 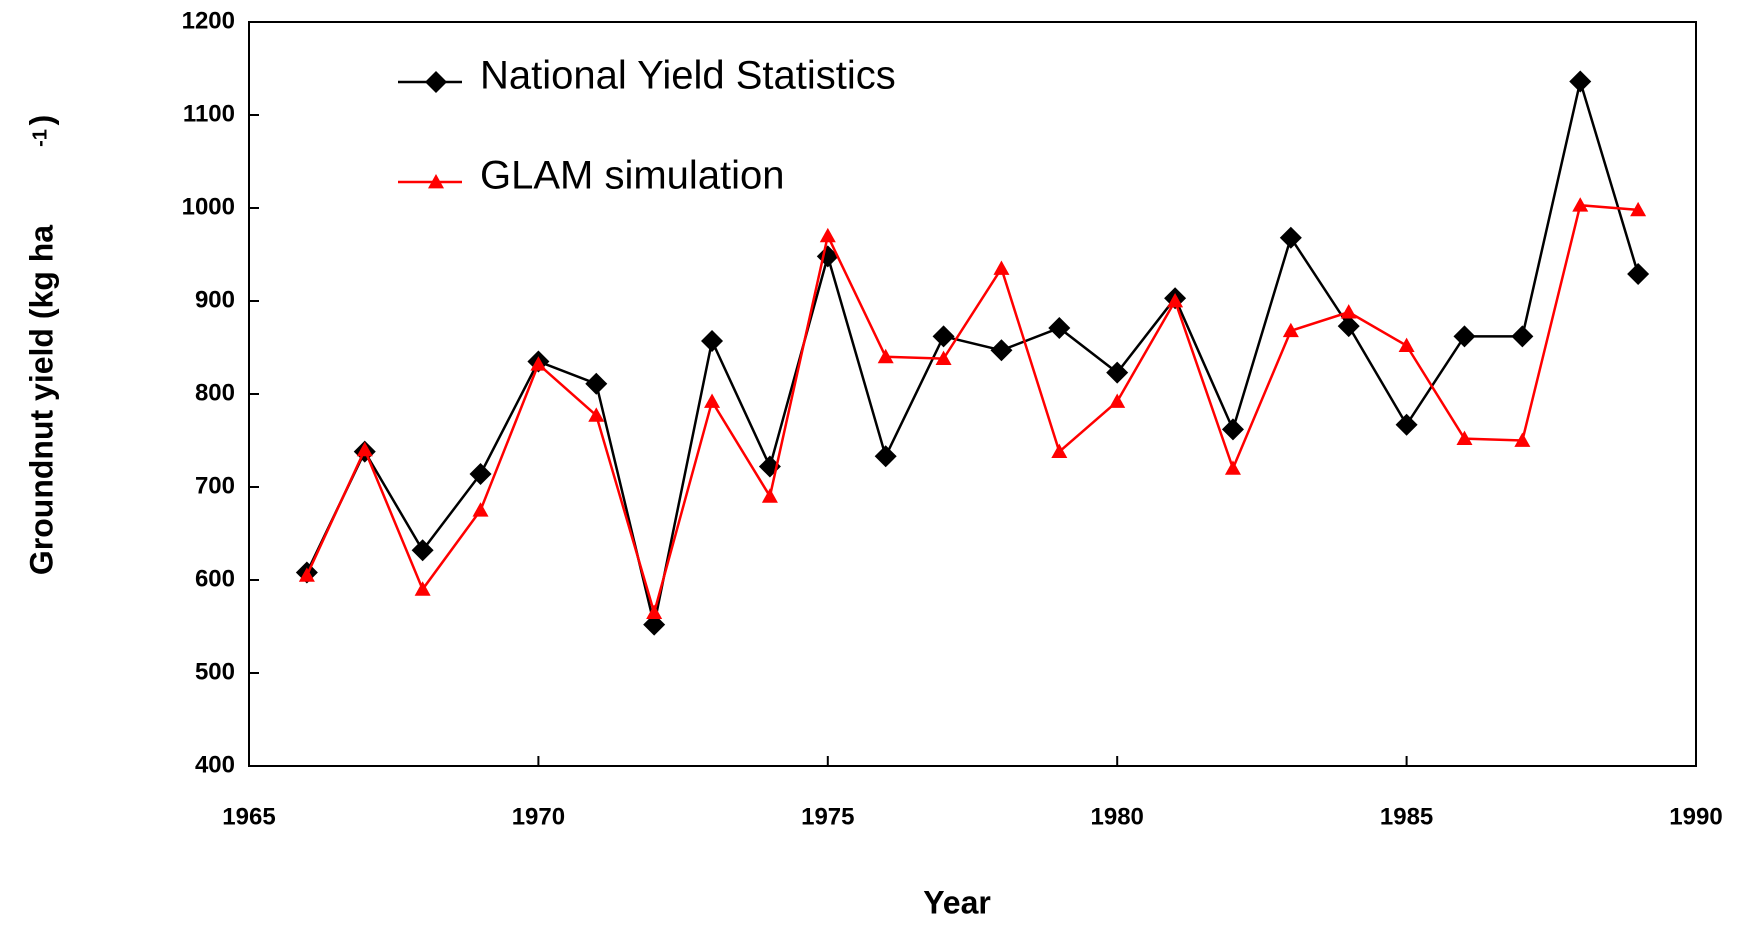 I want to click on x-tick-label: 1970, so click(x=538, y=816).